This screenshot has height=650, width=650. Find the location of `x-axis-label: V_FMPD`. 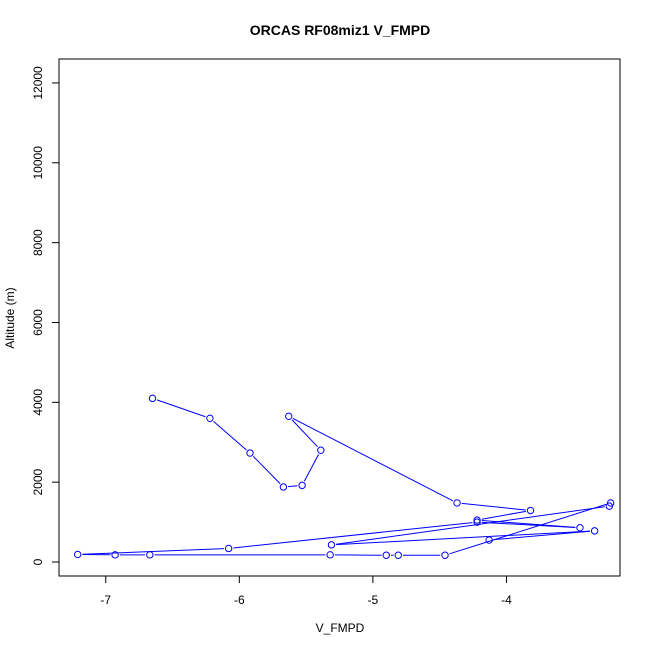

x-axis-label: V_FMPD is located at coordinates (340, 628).